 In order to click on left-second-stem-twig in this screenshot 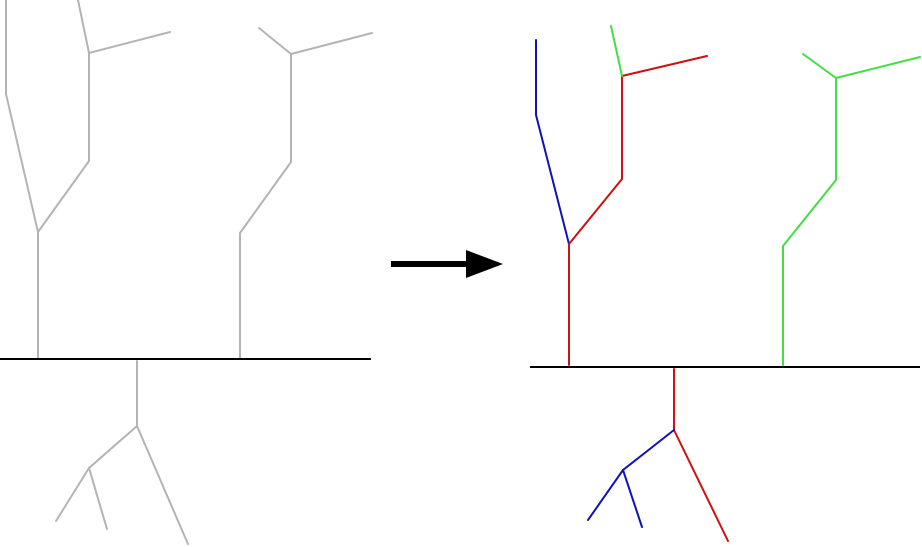, I will do `click(331, 43)`.